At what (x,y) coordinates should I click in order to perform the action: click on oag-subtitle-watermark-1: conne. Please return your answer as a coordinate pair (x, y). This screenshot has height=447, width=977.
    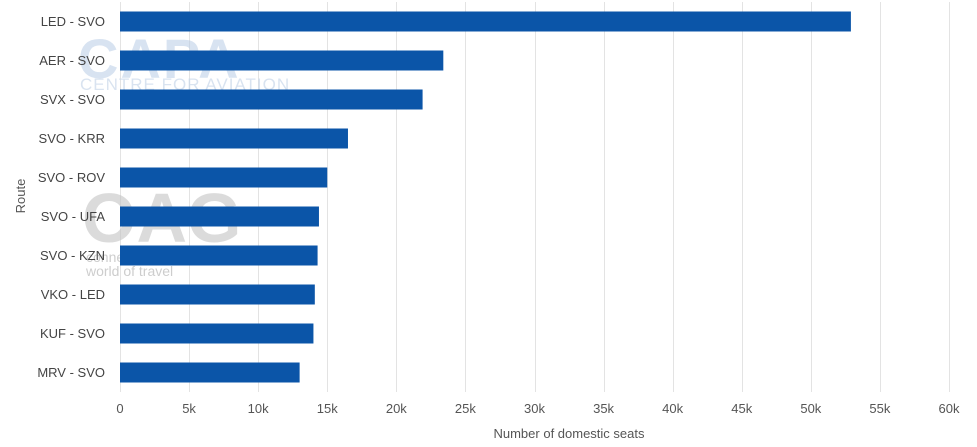
    Looking at the image, I should click on (105, 257).